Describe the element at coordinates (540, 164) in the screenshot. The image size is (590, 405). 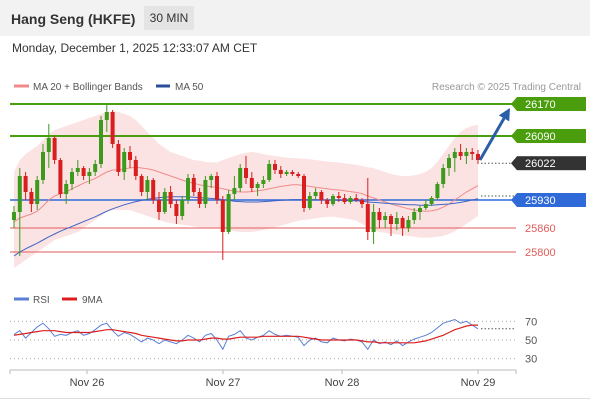
I see `level-label-26022: 26022` at that location.